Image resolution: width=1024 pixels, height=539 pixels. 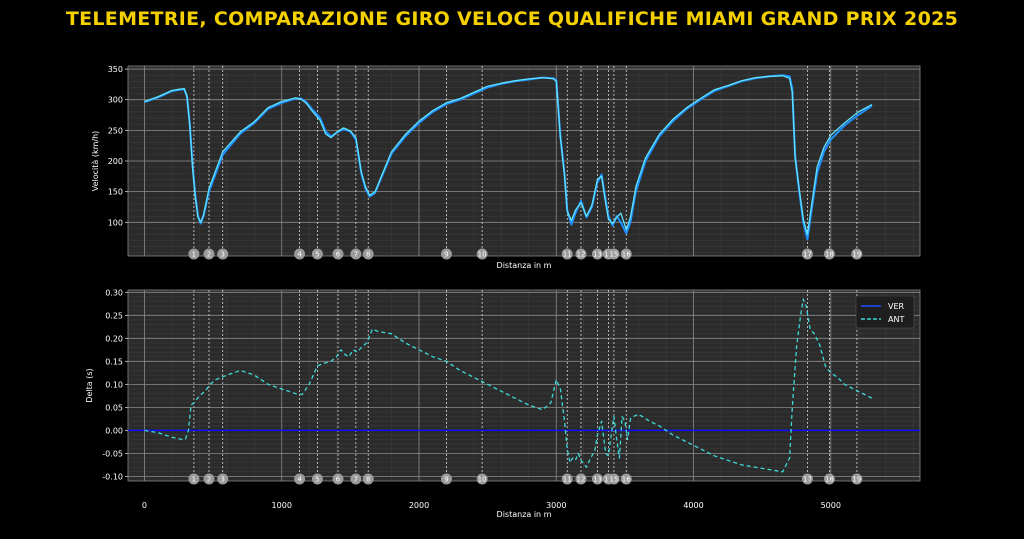 I want to click on x-axis-label: Distanza in m, so click(x=524, y=265).